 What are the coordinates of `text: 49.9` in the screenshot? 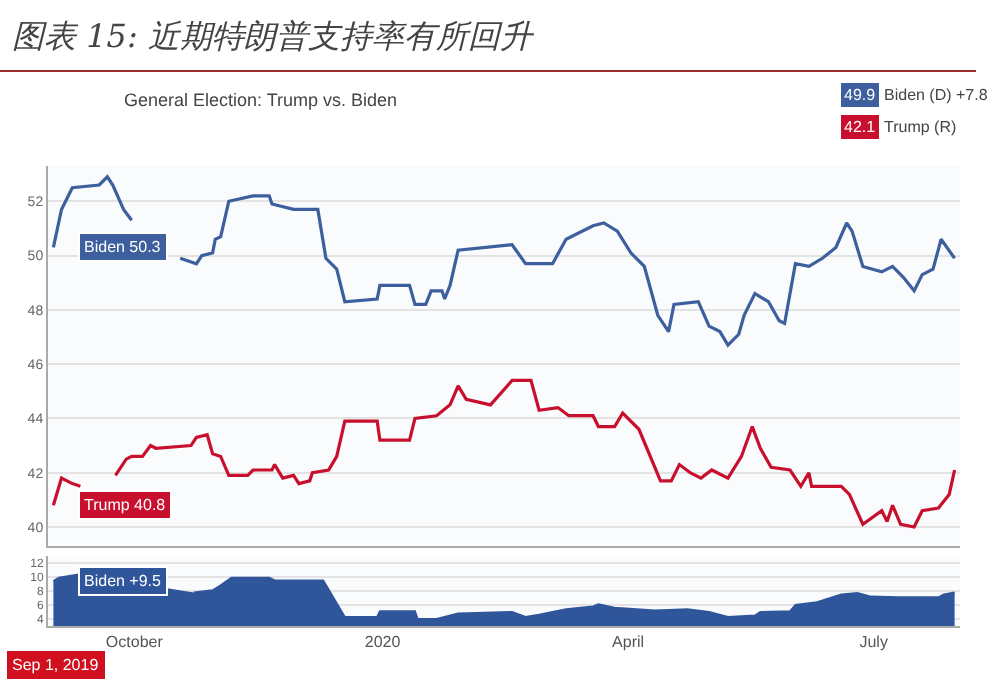 It's located at (860, 95).